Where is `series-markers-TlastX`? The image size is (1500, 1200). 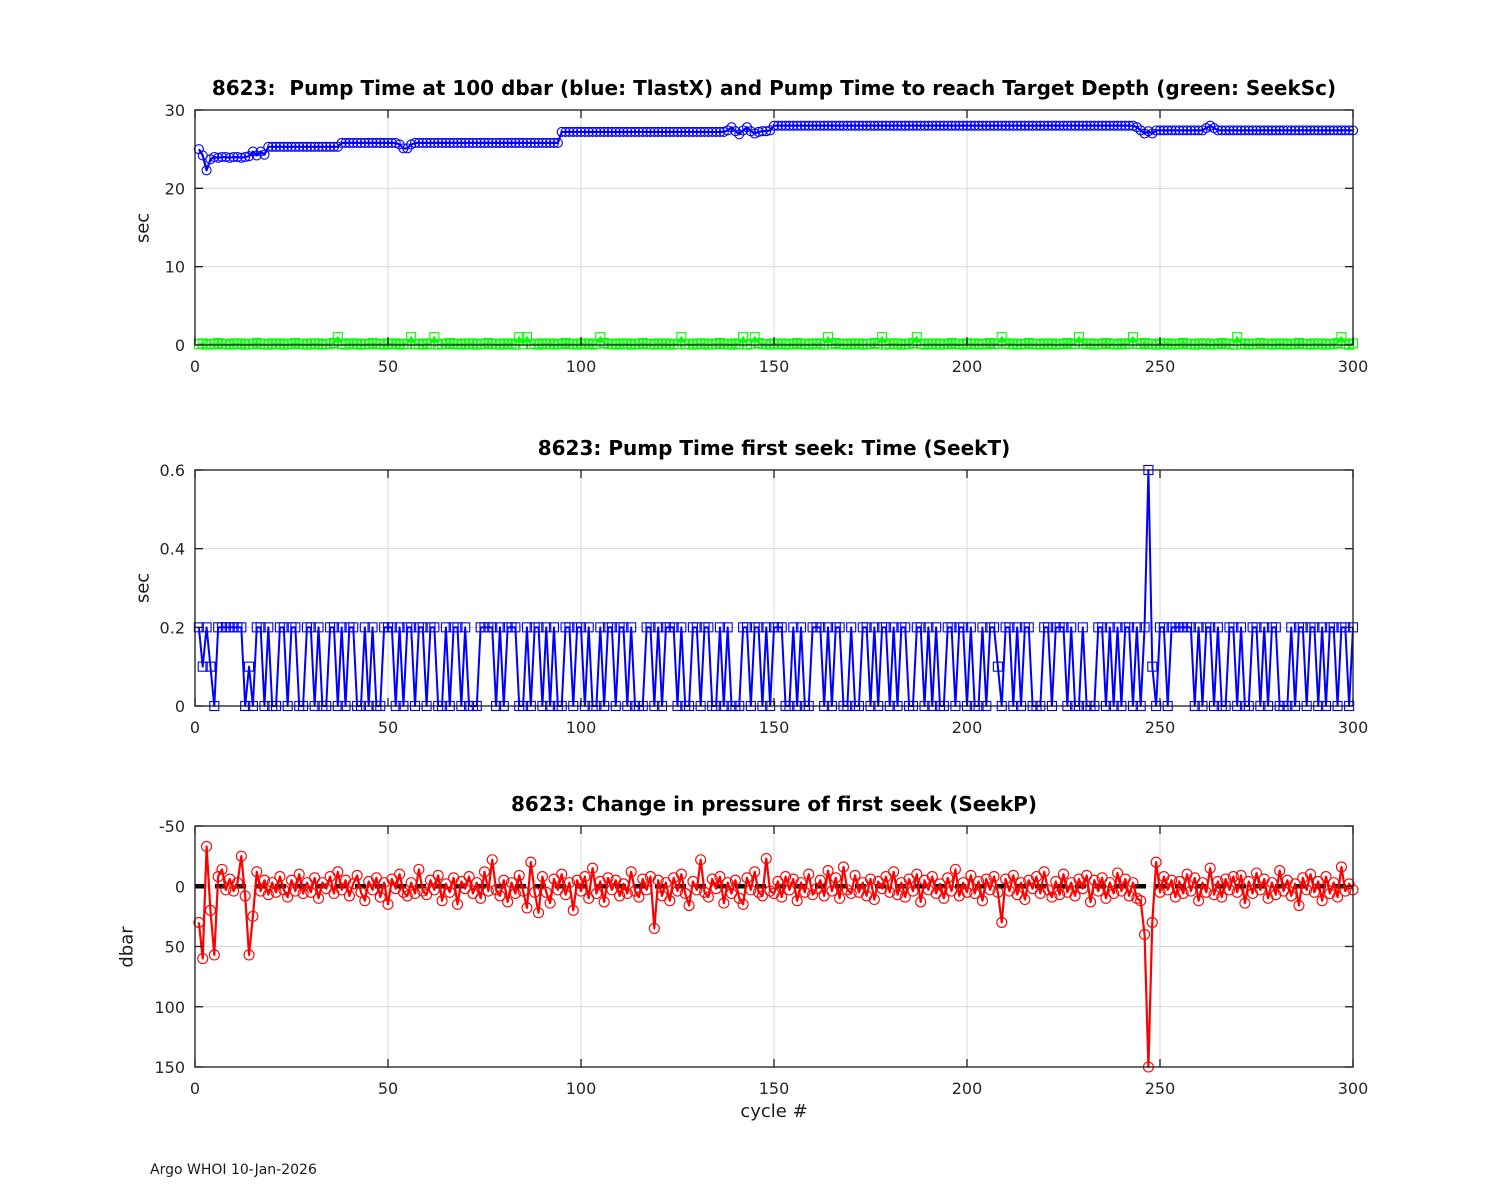
series-markers-TlastX is located at coordinates (776, 148).